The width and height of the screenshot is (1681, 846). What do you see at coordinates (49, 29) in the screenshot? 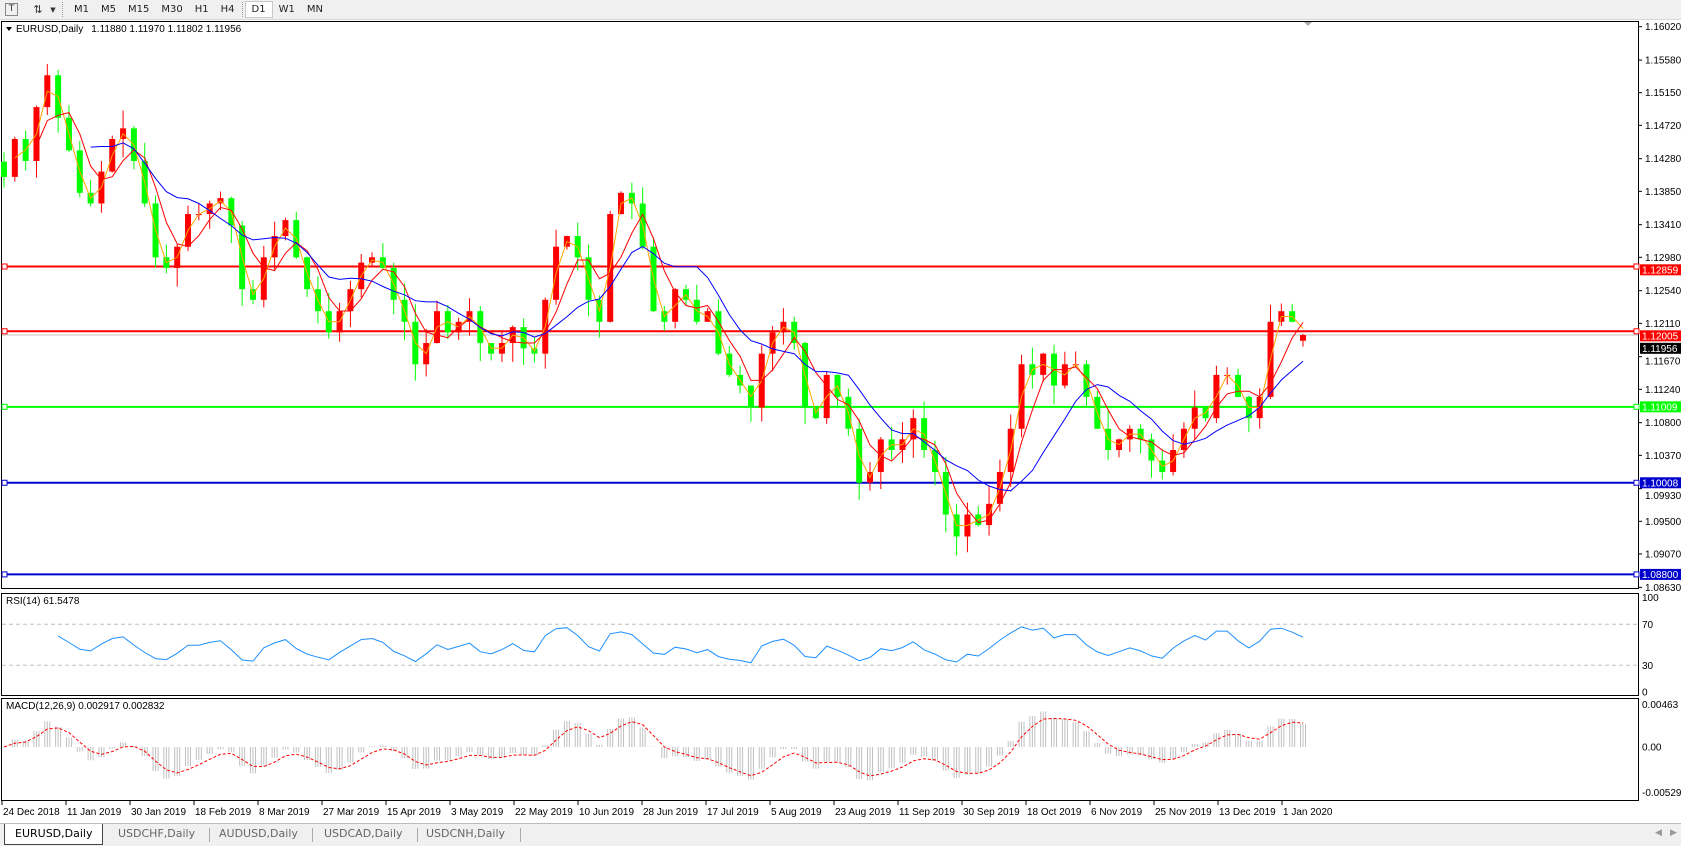
I see `chart-symbol: EURUSD,Daily` at bounding box center [49, 29].